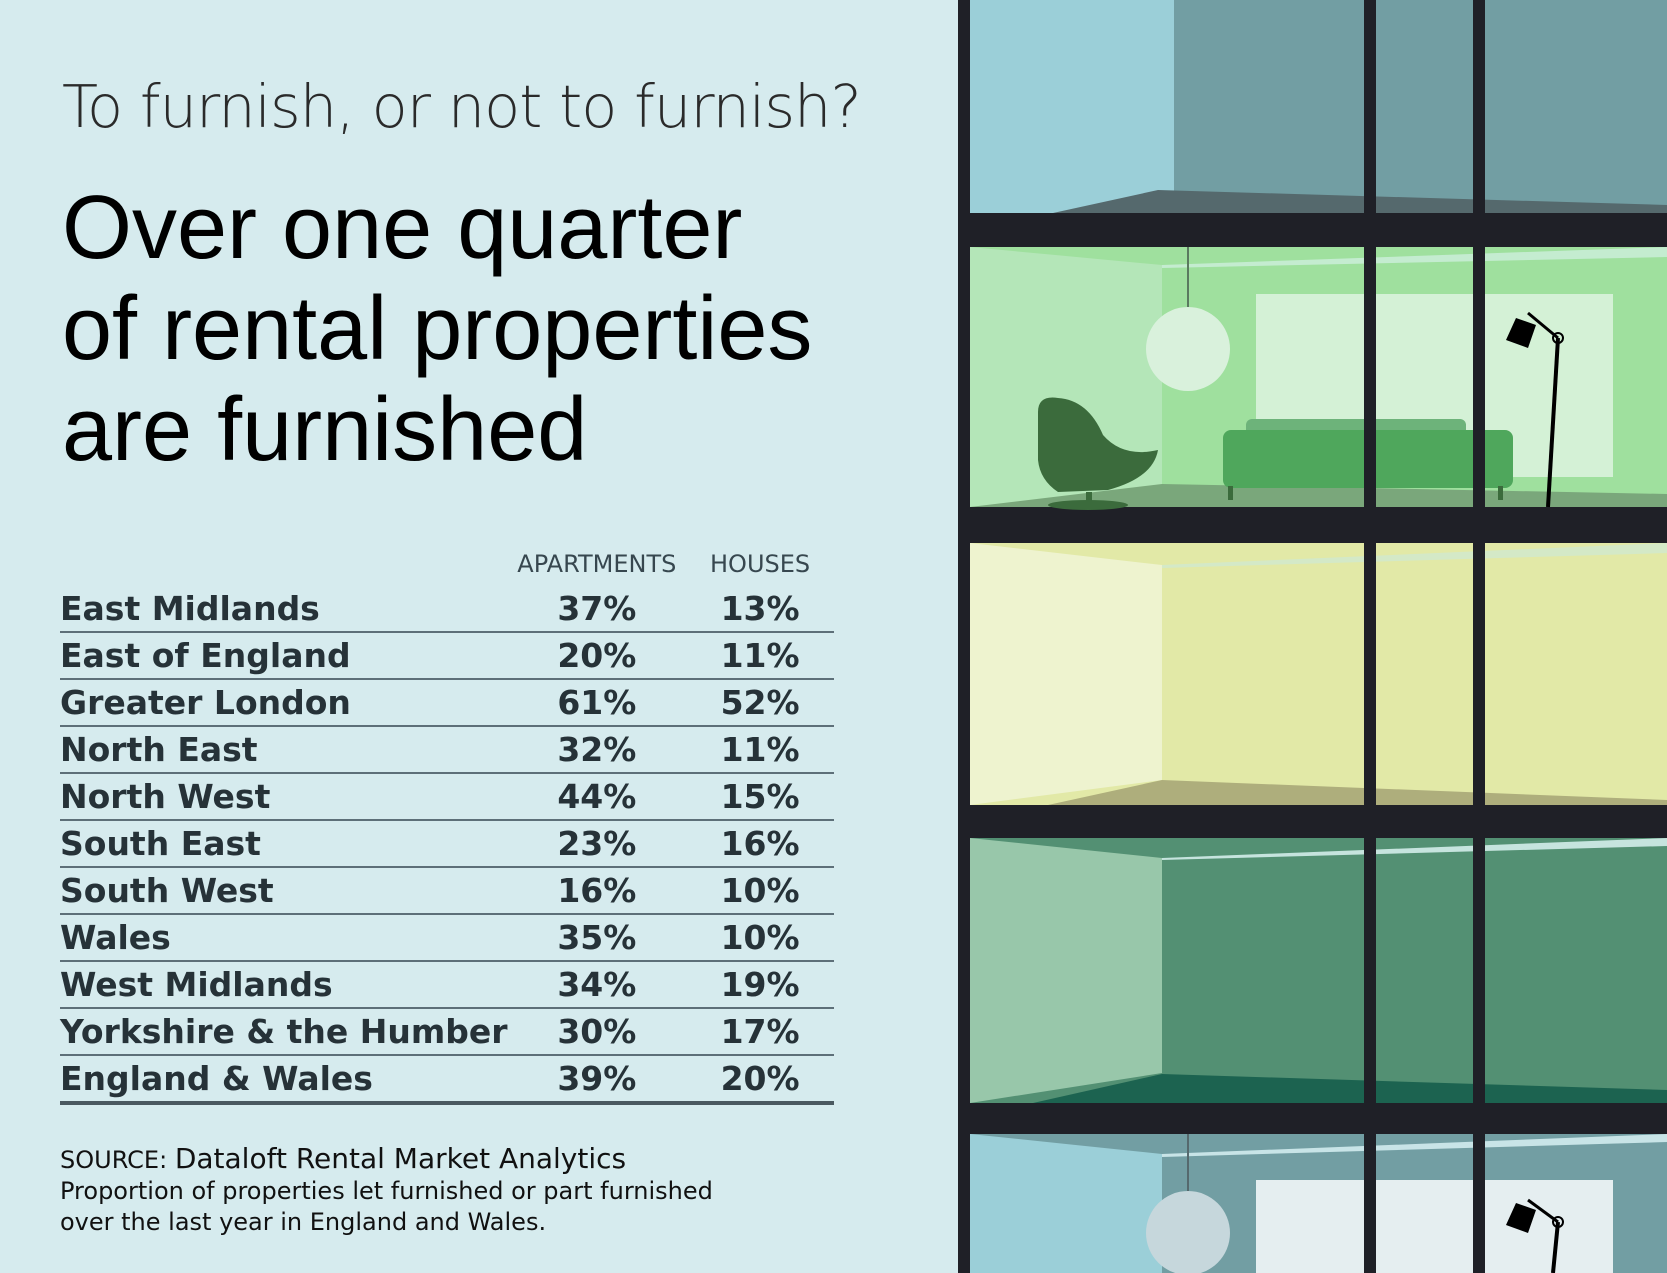 This screenshot has width=1667, height=1273. I want to click on floor-2-window, so click(1318, 378).